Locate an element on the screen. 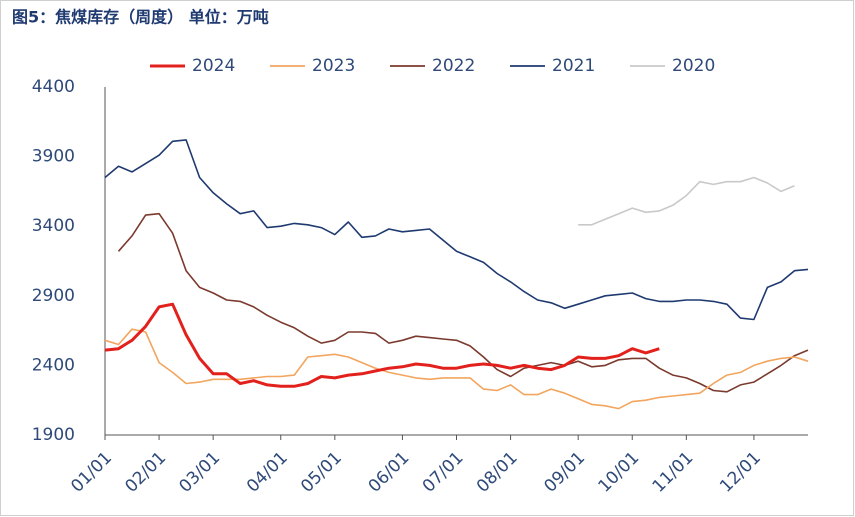  legend-label: 2021 is located at coordinates (573, 66).